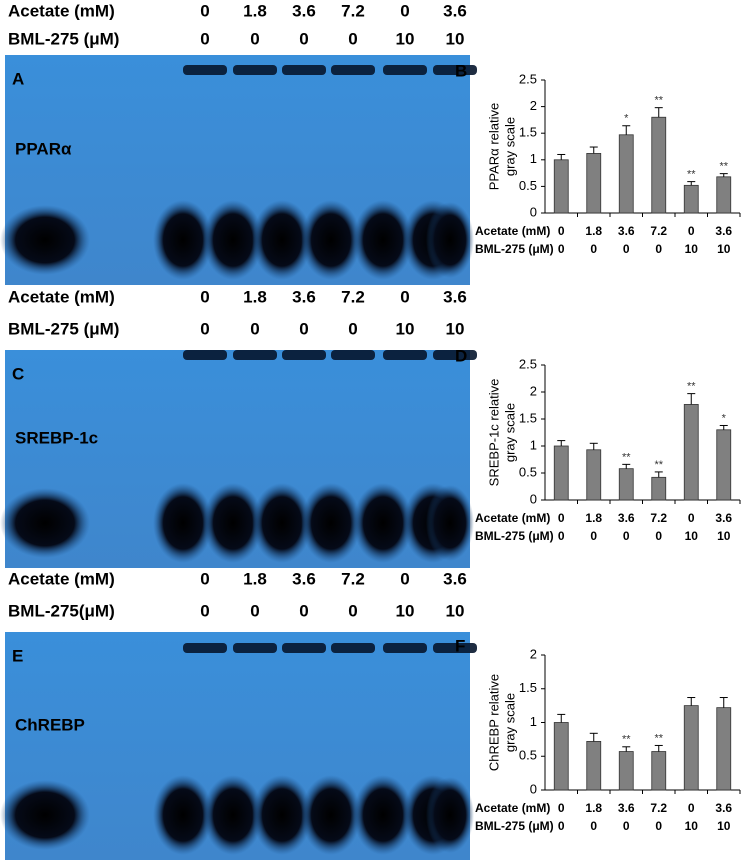  I want to click on y-axis-label: gray scale, so click(509, 432).